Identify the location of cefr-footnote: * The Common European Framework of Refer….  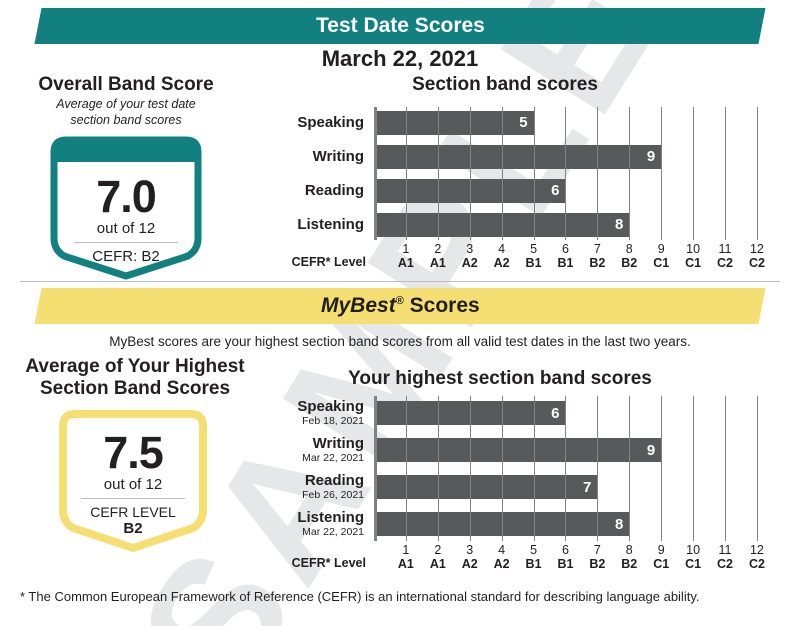
(360, 596).